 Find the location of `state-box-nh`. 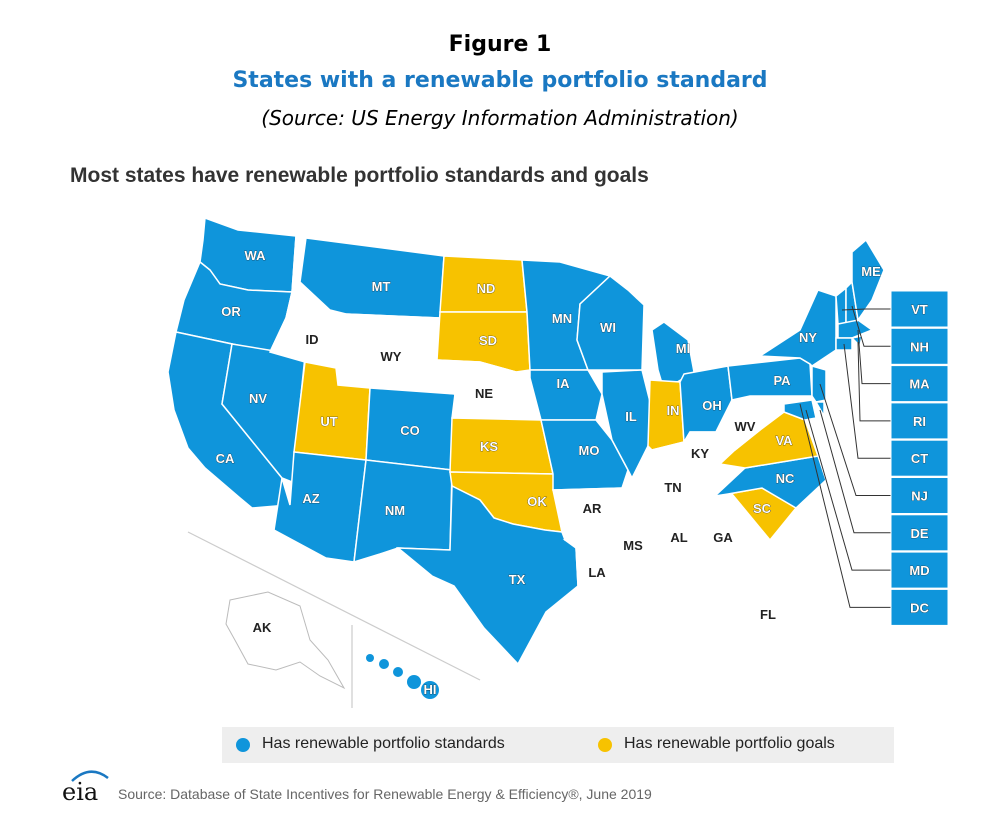

state-box-nh is located at coordinates (919, 346).